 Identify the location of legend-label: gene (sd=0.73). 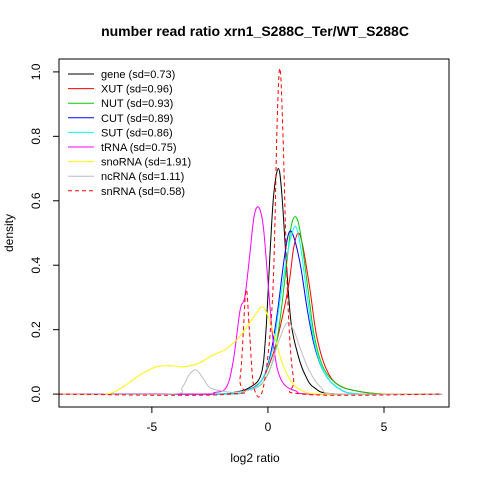
(138, 75).